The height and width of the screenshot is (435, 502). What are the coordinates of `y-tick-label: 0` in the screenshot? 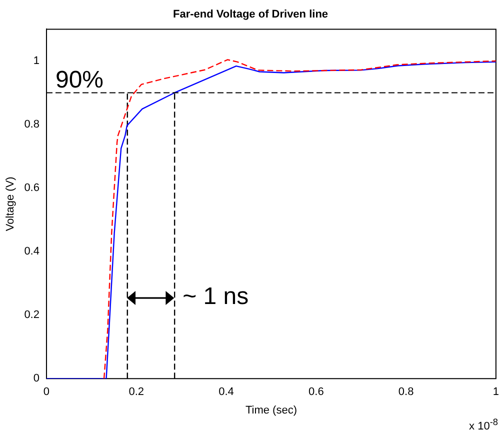 It's located at (36, 378).